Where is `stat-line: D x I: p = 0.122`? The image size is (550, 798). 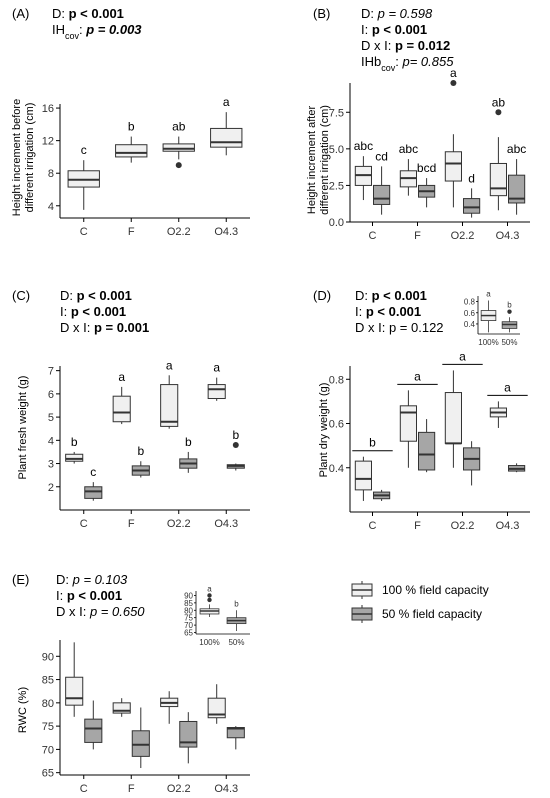 stat-line: D x I: p = 0.122 is located at coordinates (399, 327).